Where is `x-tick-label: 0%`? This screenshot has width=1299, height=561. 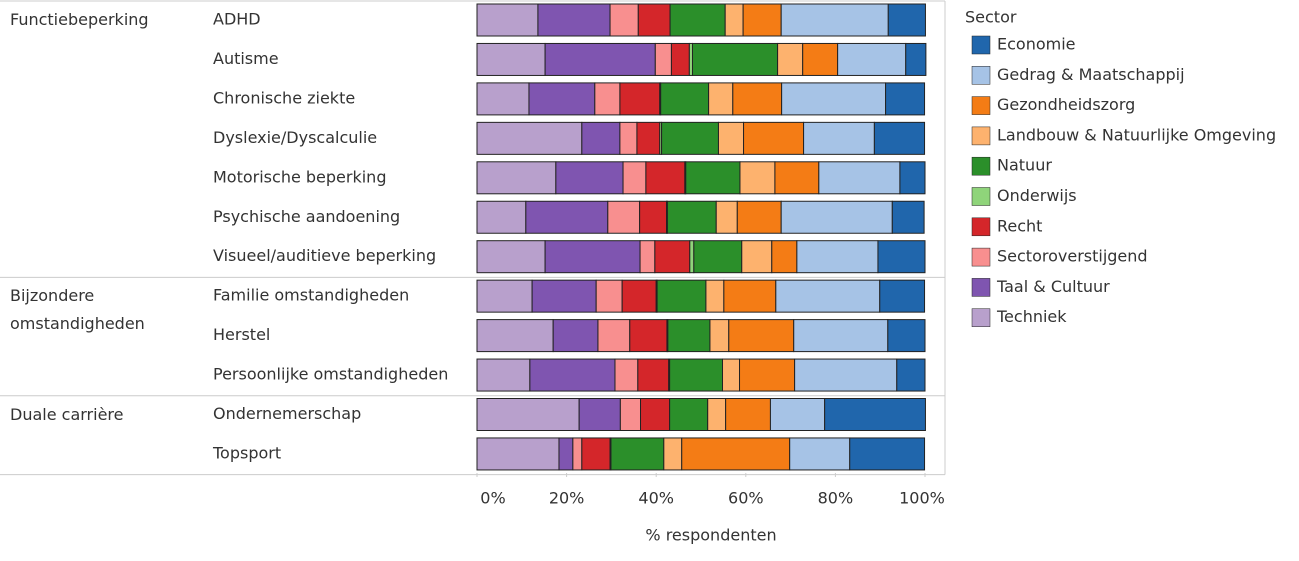
x-tick-label: 0% is located at coordinates (492, 498).